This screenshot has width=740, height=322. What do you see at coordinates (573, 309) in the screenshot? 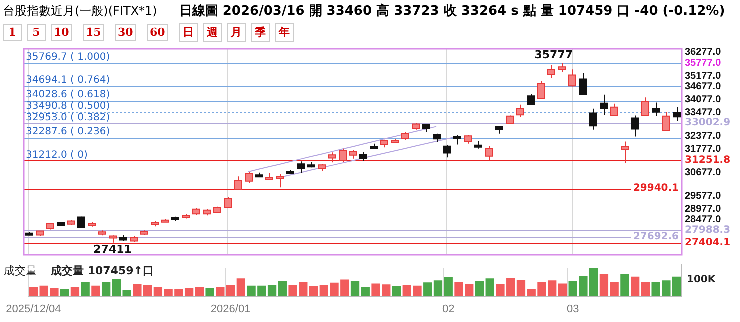
I see `x-tick-label: 03` at bounding box center [573, 309].